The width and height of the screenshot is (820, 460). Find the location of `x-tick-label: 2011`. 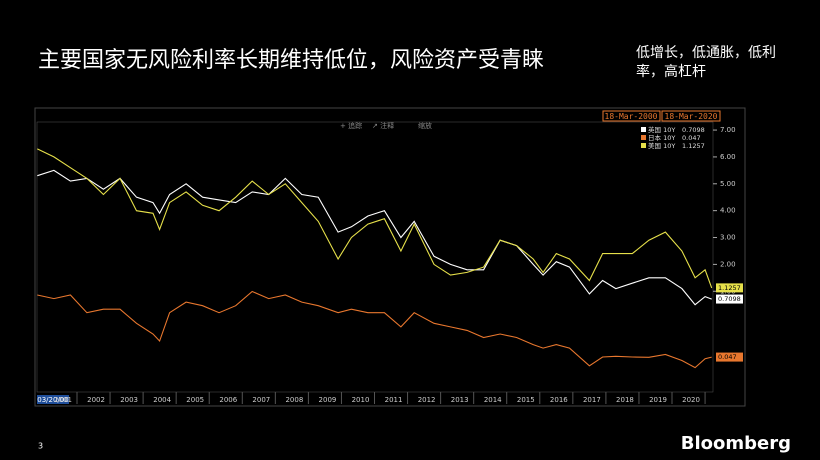

x-tick-label: 2011 is located at coordinates (394, 400).